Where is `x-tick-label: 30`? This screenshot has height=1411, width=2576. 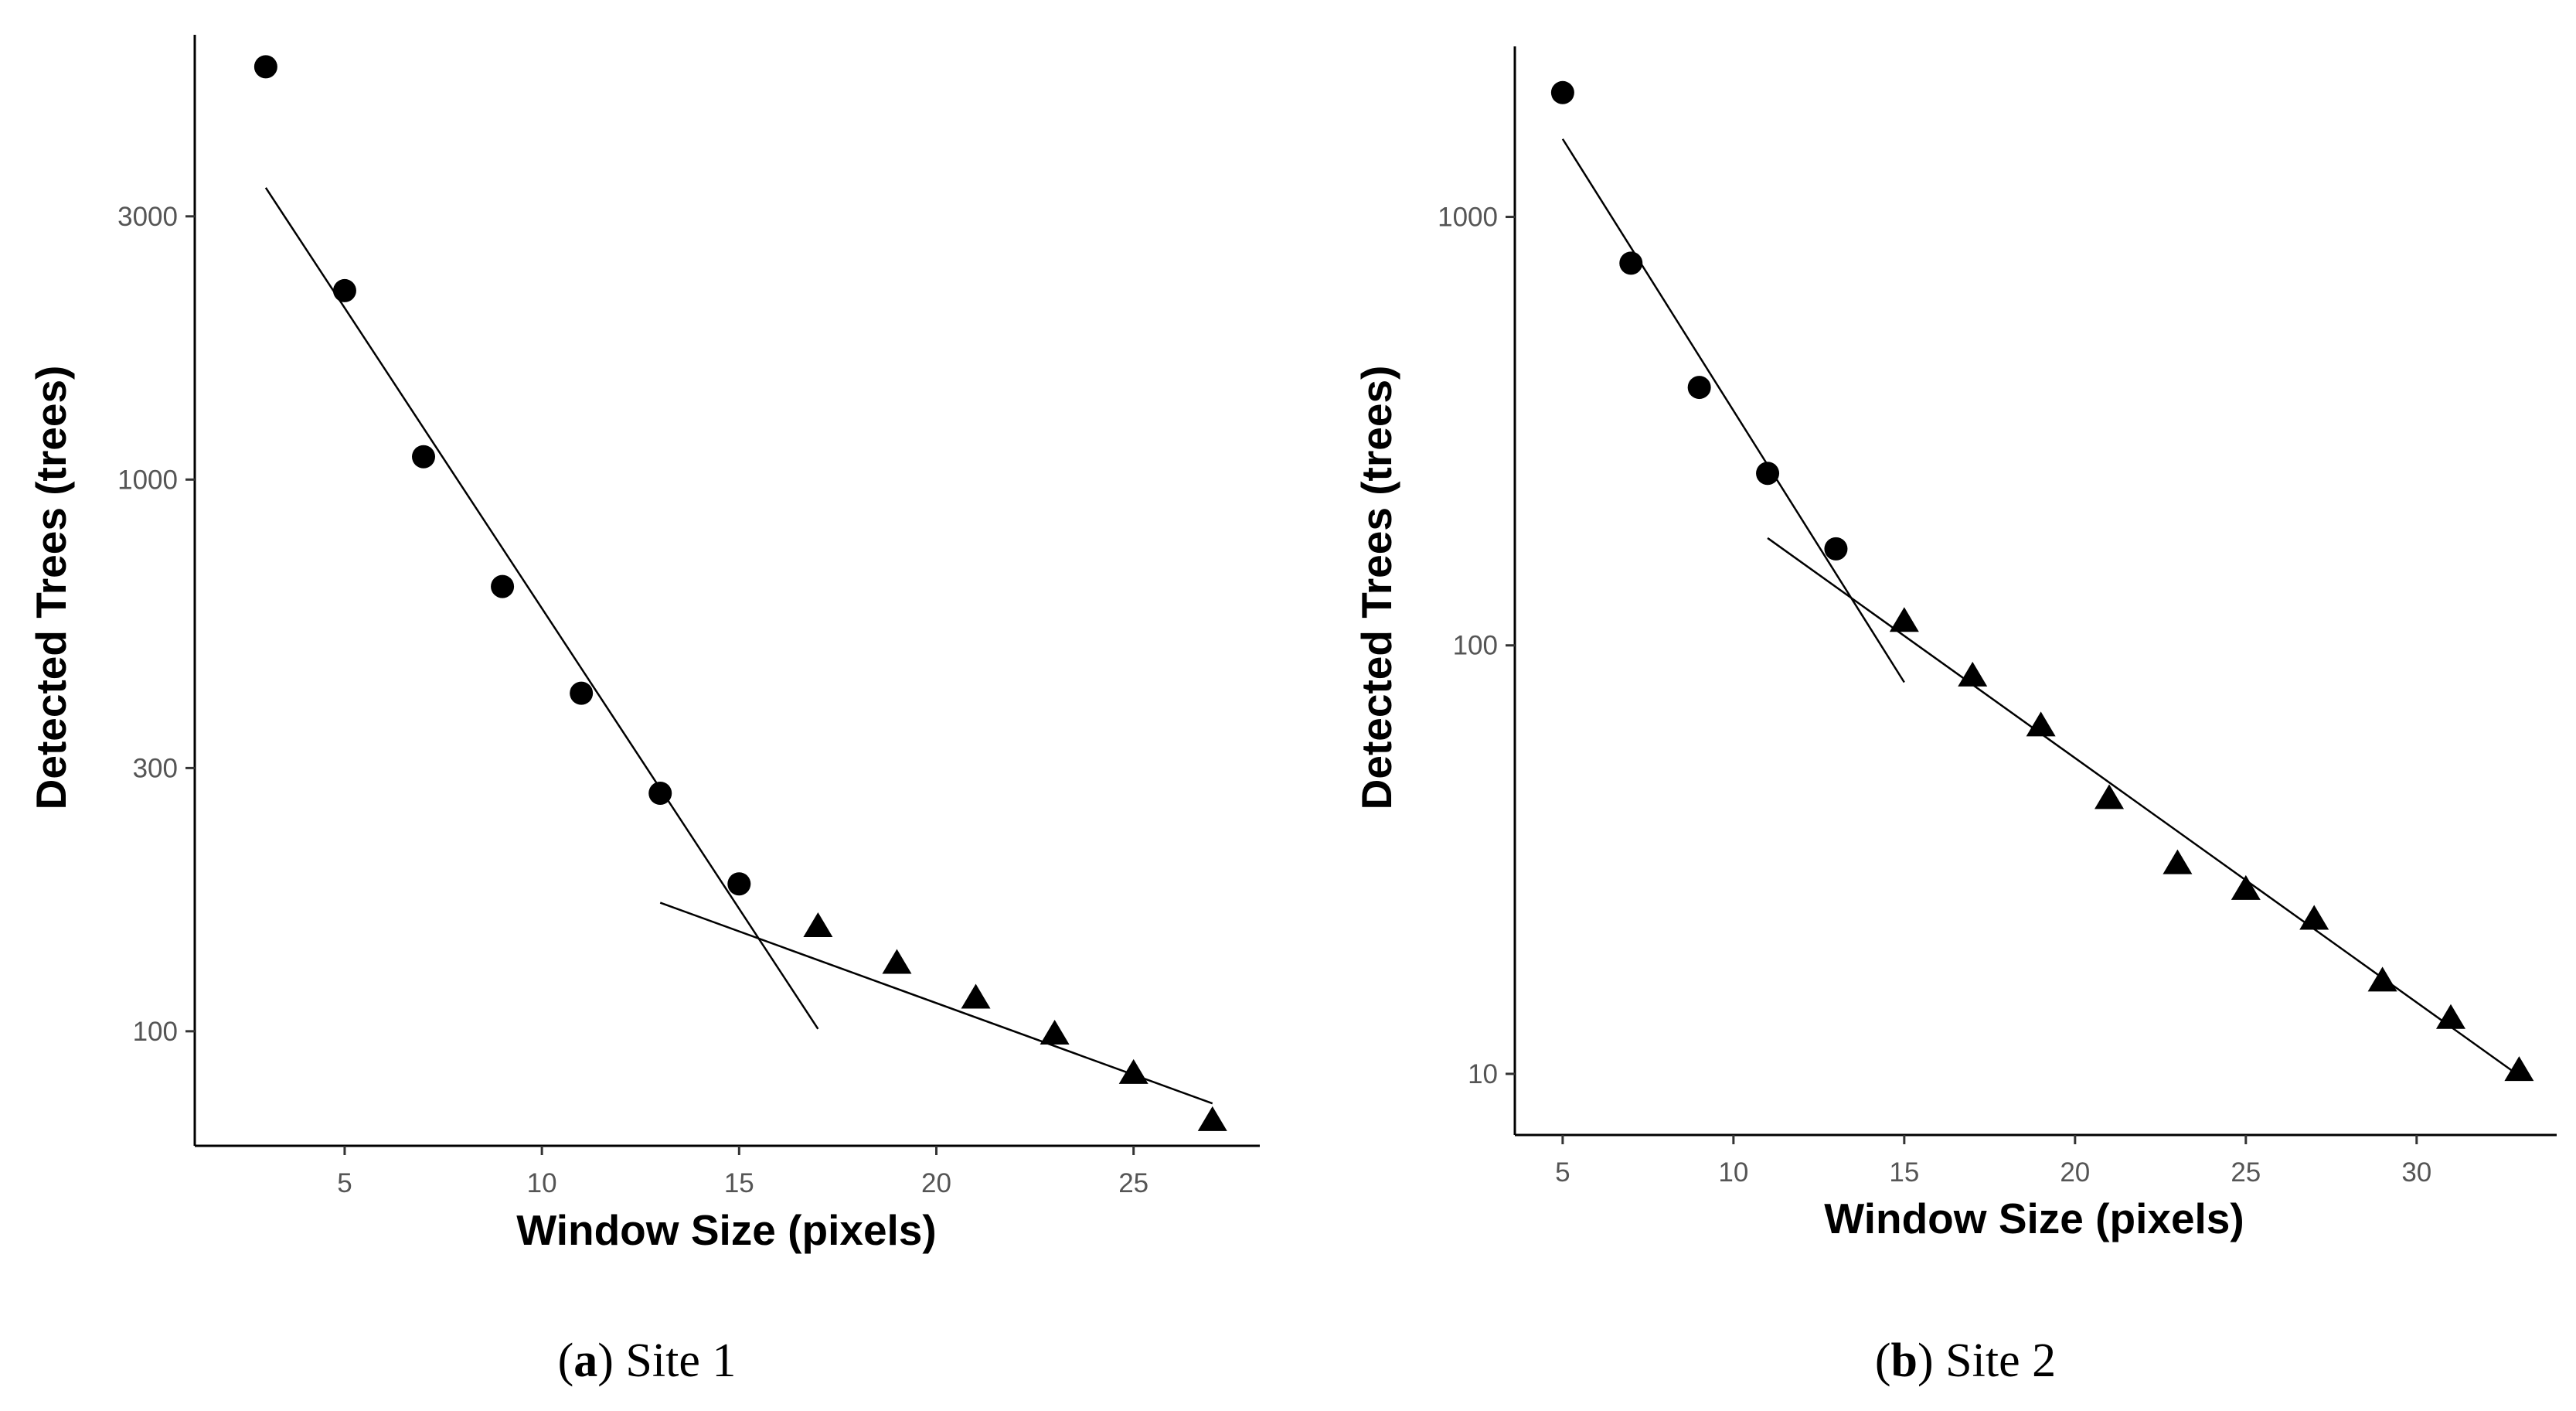
x-tick-label: 30 is located at coordinates (2416, 1172).